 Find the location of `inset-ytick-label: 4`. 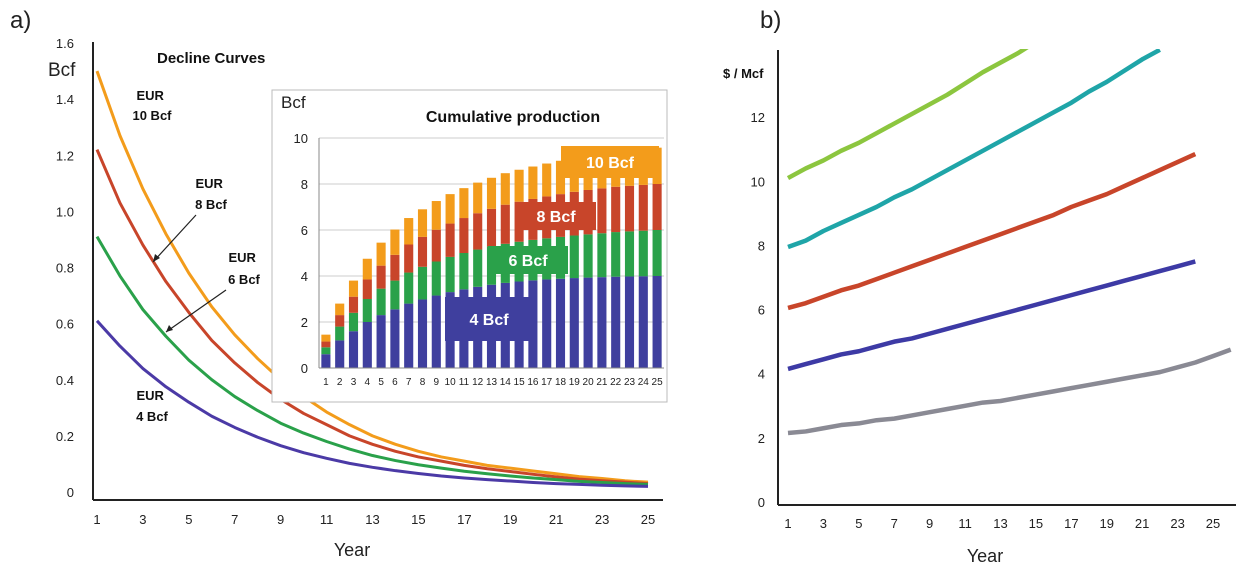

inset-ytick-label: 4 is located at coordinates (304, 276).